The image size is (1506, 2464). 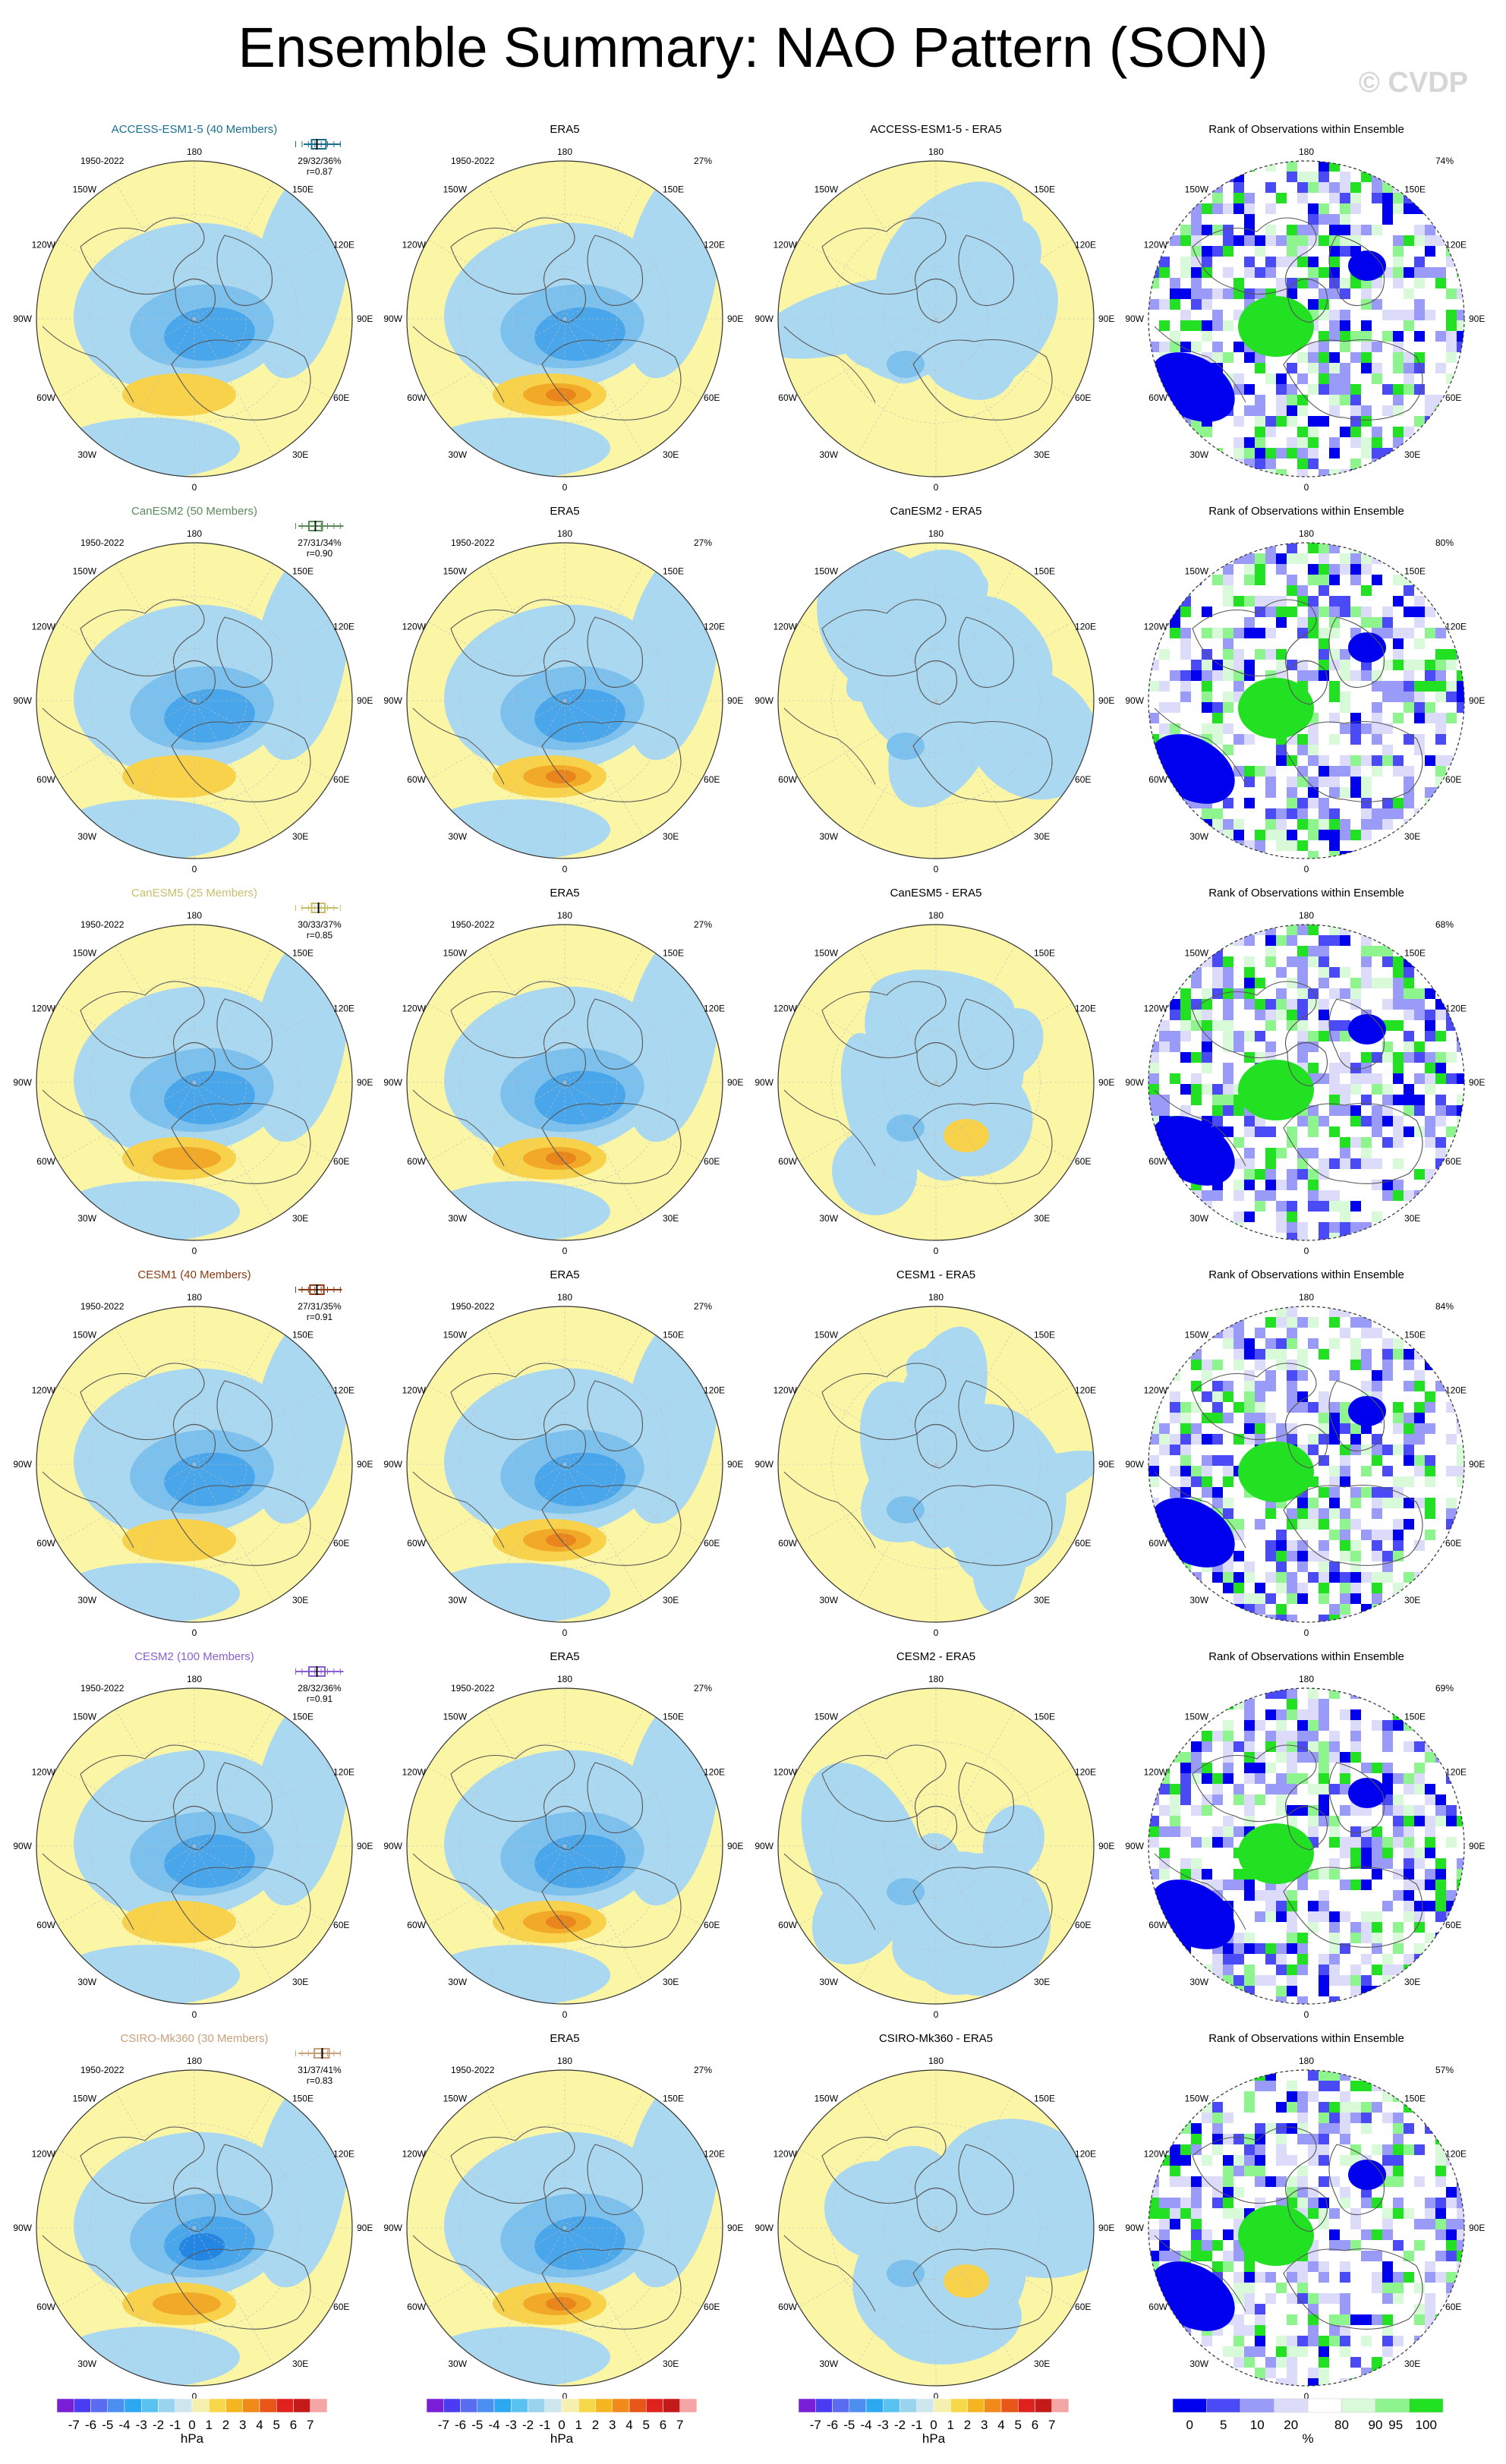 What do you see at coordinates (343, 244) in the screenshot?
I see `map-label-right-upper: 120E` at bounding box center [343, 244].